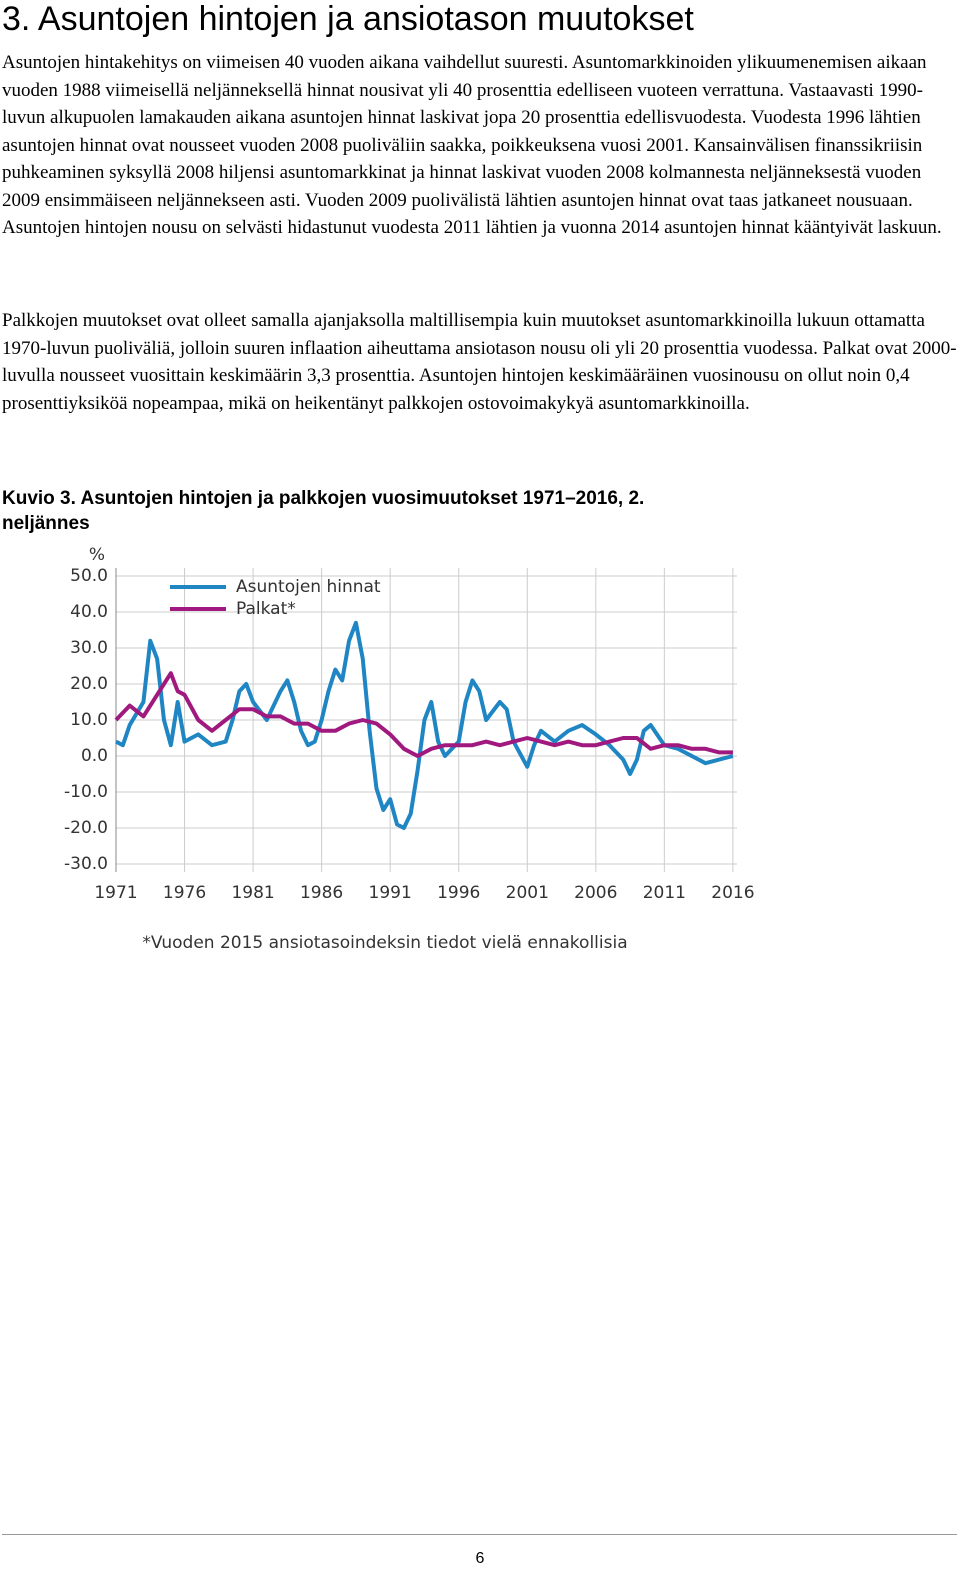 Image resolution: width=960 pixels, height=1572 pixels. I want to click on x-tick-label: 2011, so click(664, 893).